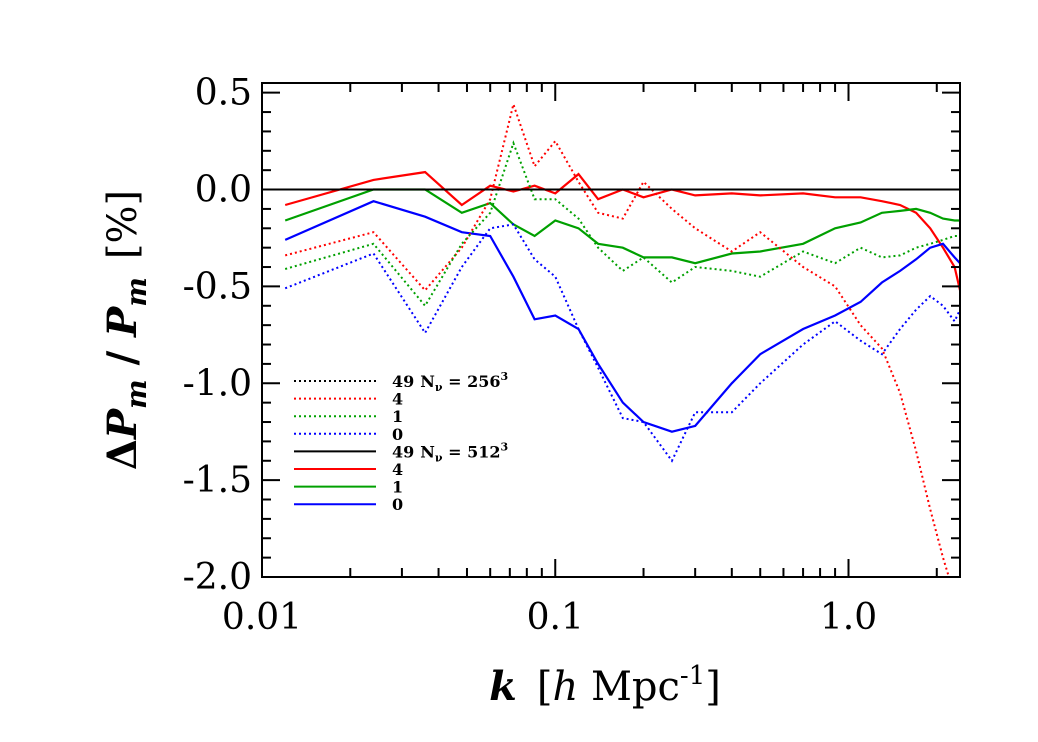  I want to click on series-line-4-dotted, so click(622, 224).